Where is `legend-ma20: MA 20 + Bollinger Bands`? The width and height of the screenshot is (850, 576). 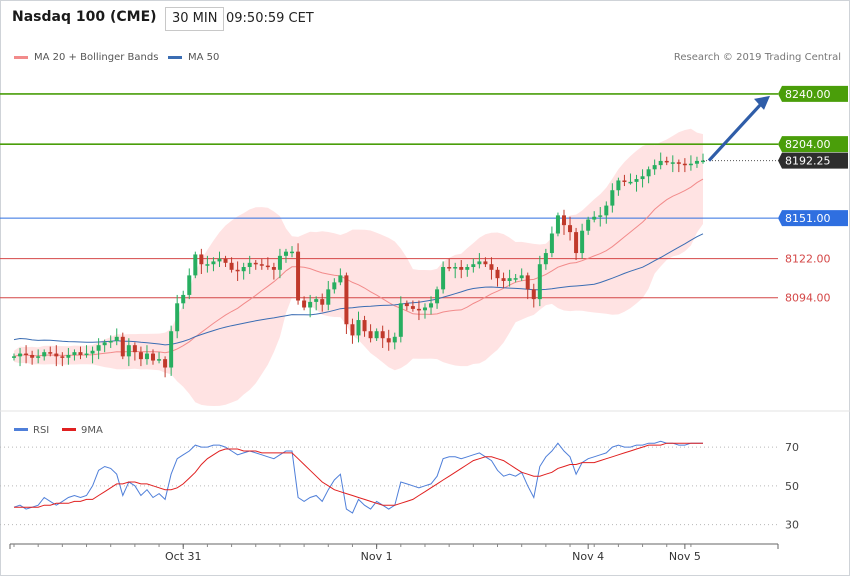 legend-ma20: MA 20 + Bollinger Bands is located at coordinates (86, 57).